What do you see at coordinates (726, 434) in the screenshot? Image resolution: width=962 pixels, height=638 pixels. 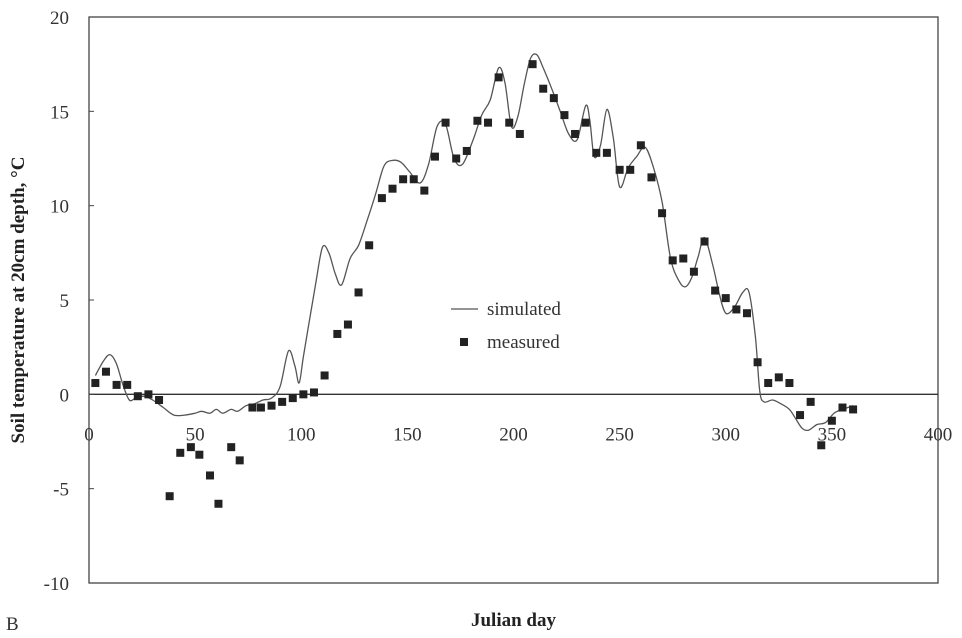 I see `x-tick-label: 300` at bounding box center [726, 434].